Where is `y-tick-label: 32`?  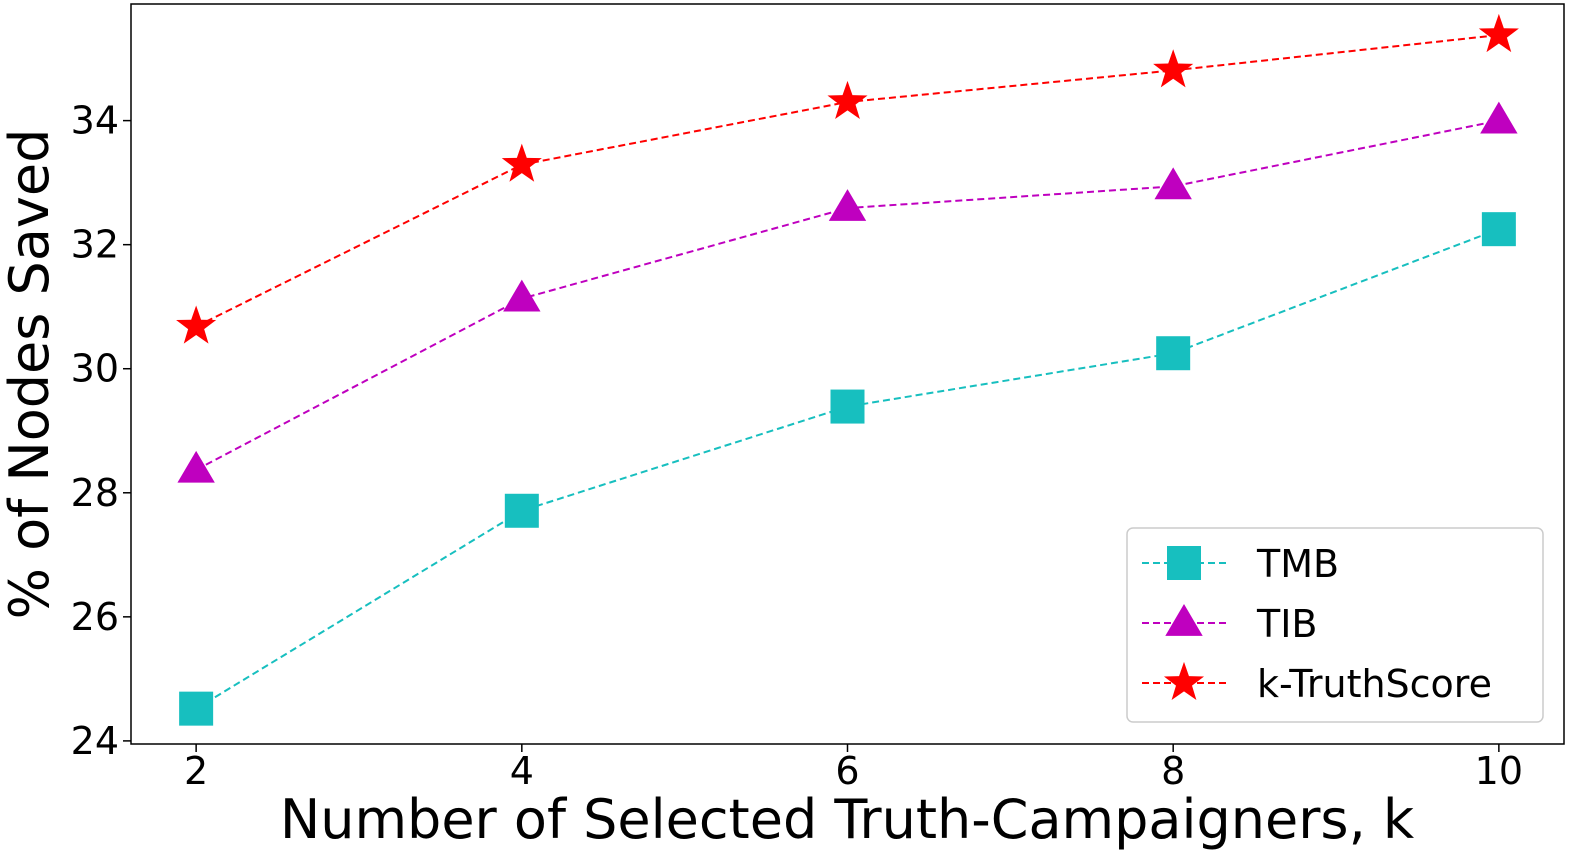 y-tick-label: 32 is located at coordinates (95, 245).